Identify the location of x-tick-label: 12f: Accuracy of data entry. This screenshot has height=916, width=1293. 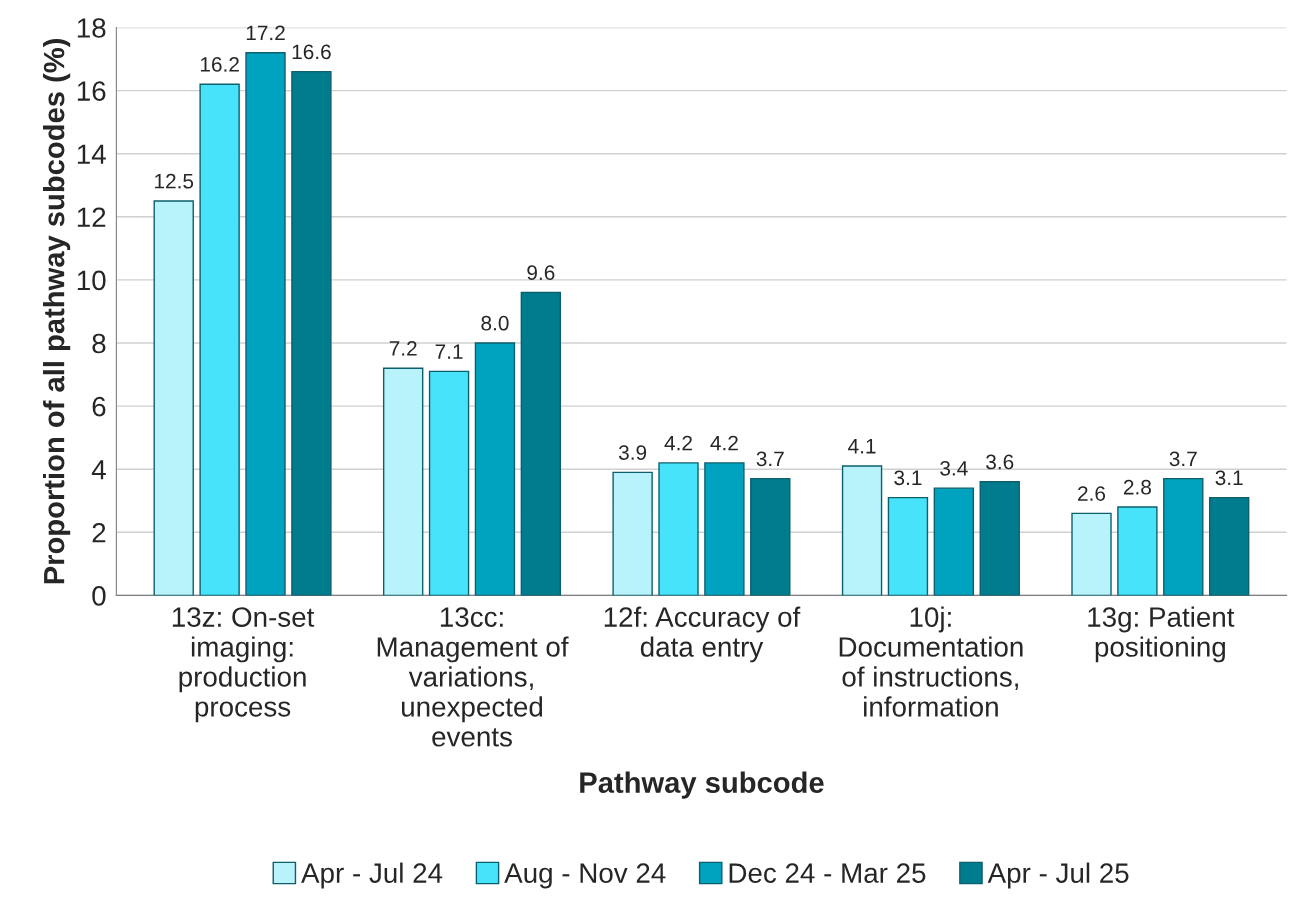
(702, 634).